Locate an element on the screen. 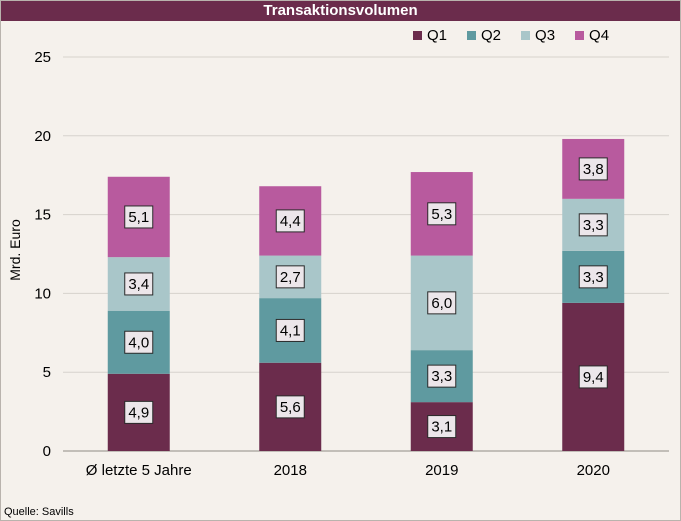  legend-item-q1: Q1 is located at coordinates (430, 35).